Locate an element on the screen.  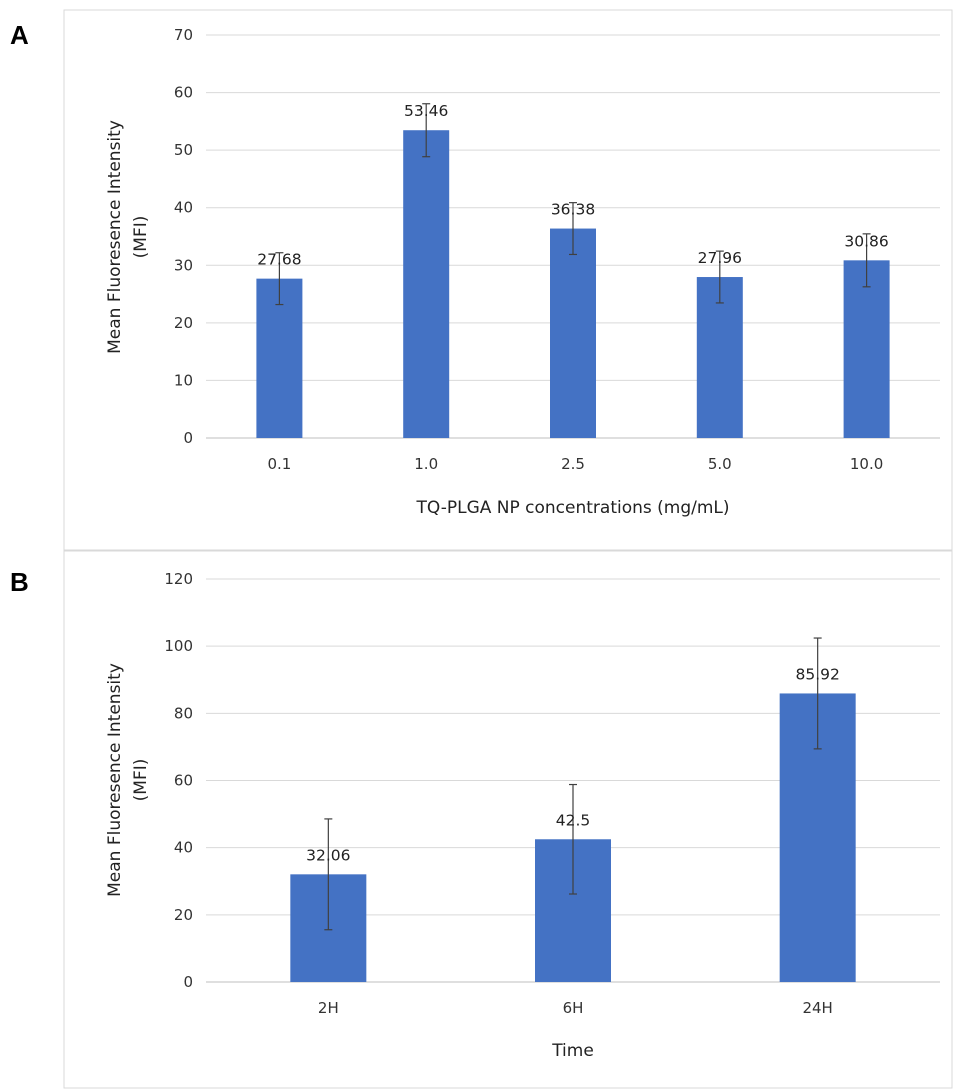
data-label: 27.68 is located at coordinates (279, 260).